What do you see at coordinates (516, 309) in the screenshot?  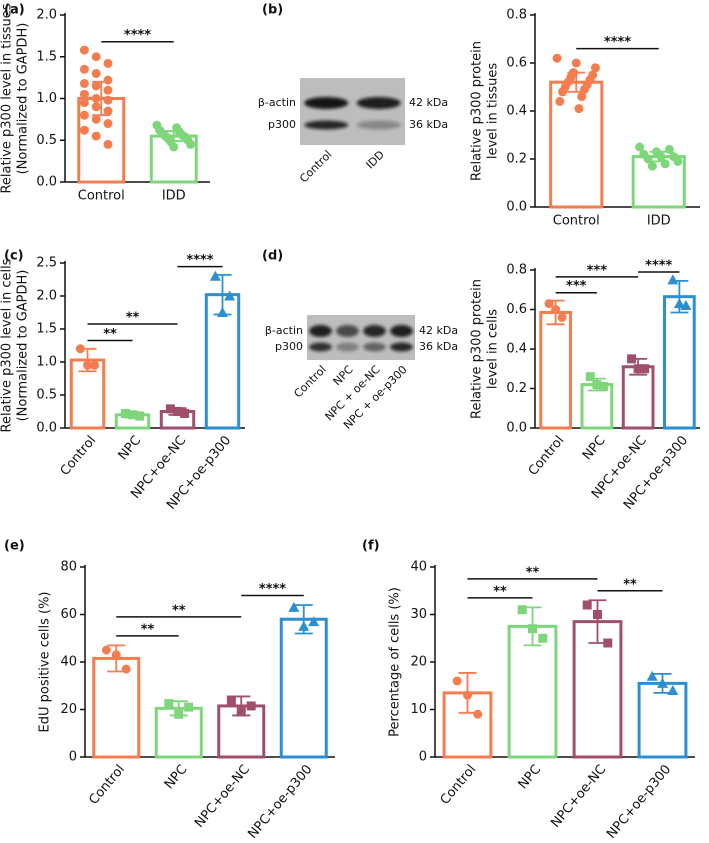 I see `y-tick-label: 0.6` at bounding box center [516, 309].